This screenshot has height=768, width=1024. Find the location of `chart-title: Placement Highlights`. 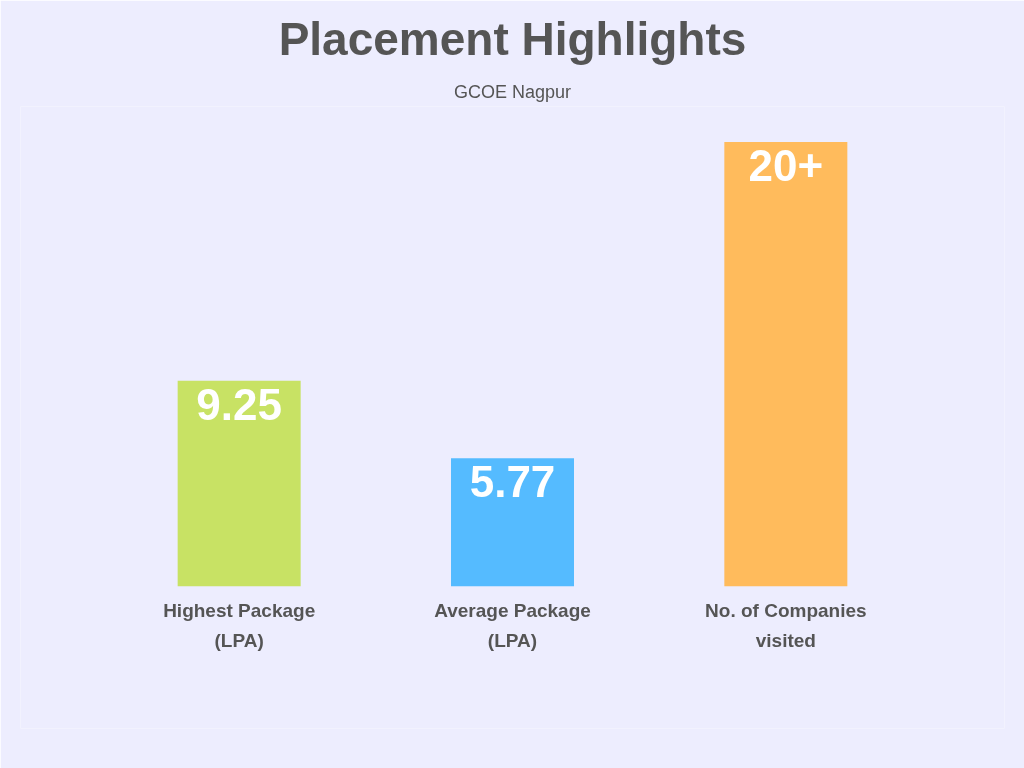

chart-title: Placement Highlights is located at coordinates (512, 38).